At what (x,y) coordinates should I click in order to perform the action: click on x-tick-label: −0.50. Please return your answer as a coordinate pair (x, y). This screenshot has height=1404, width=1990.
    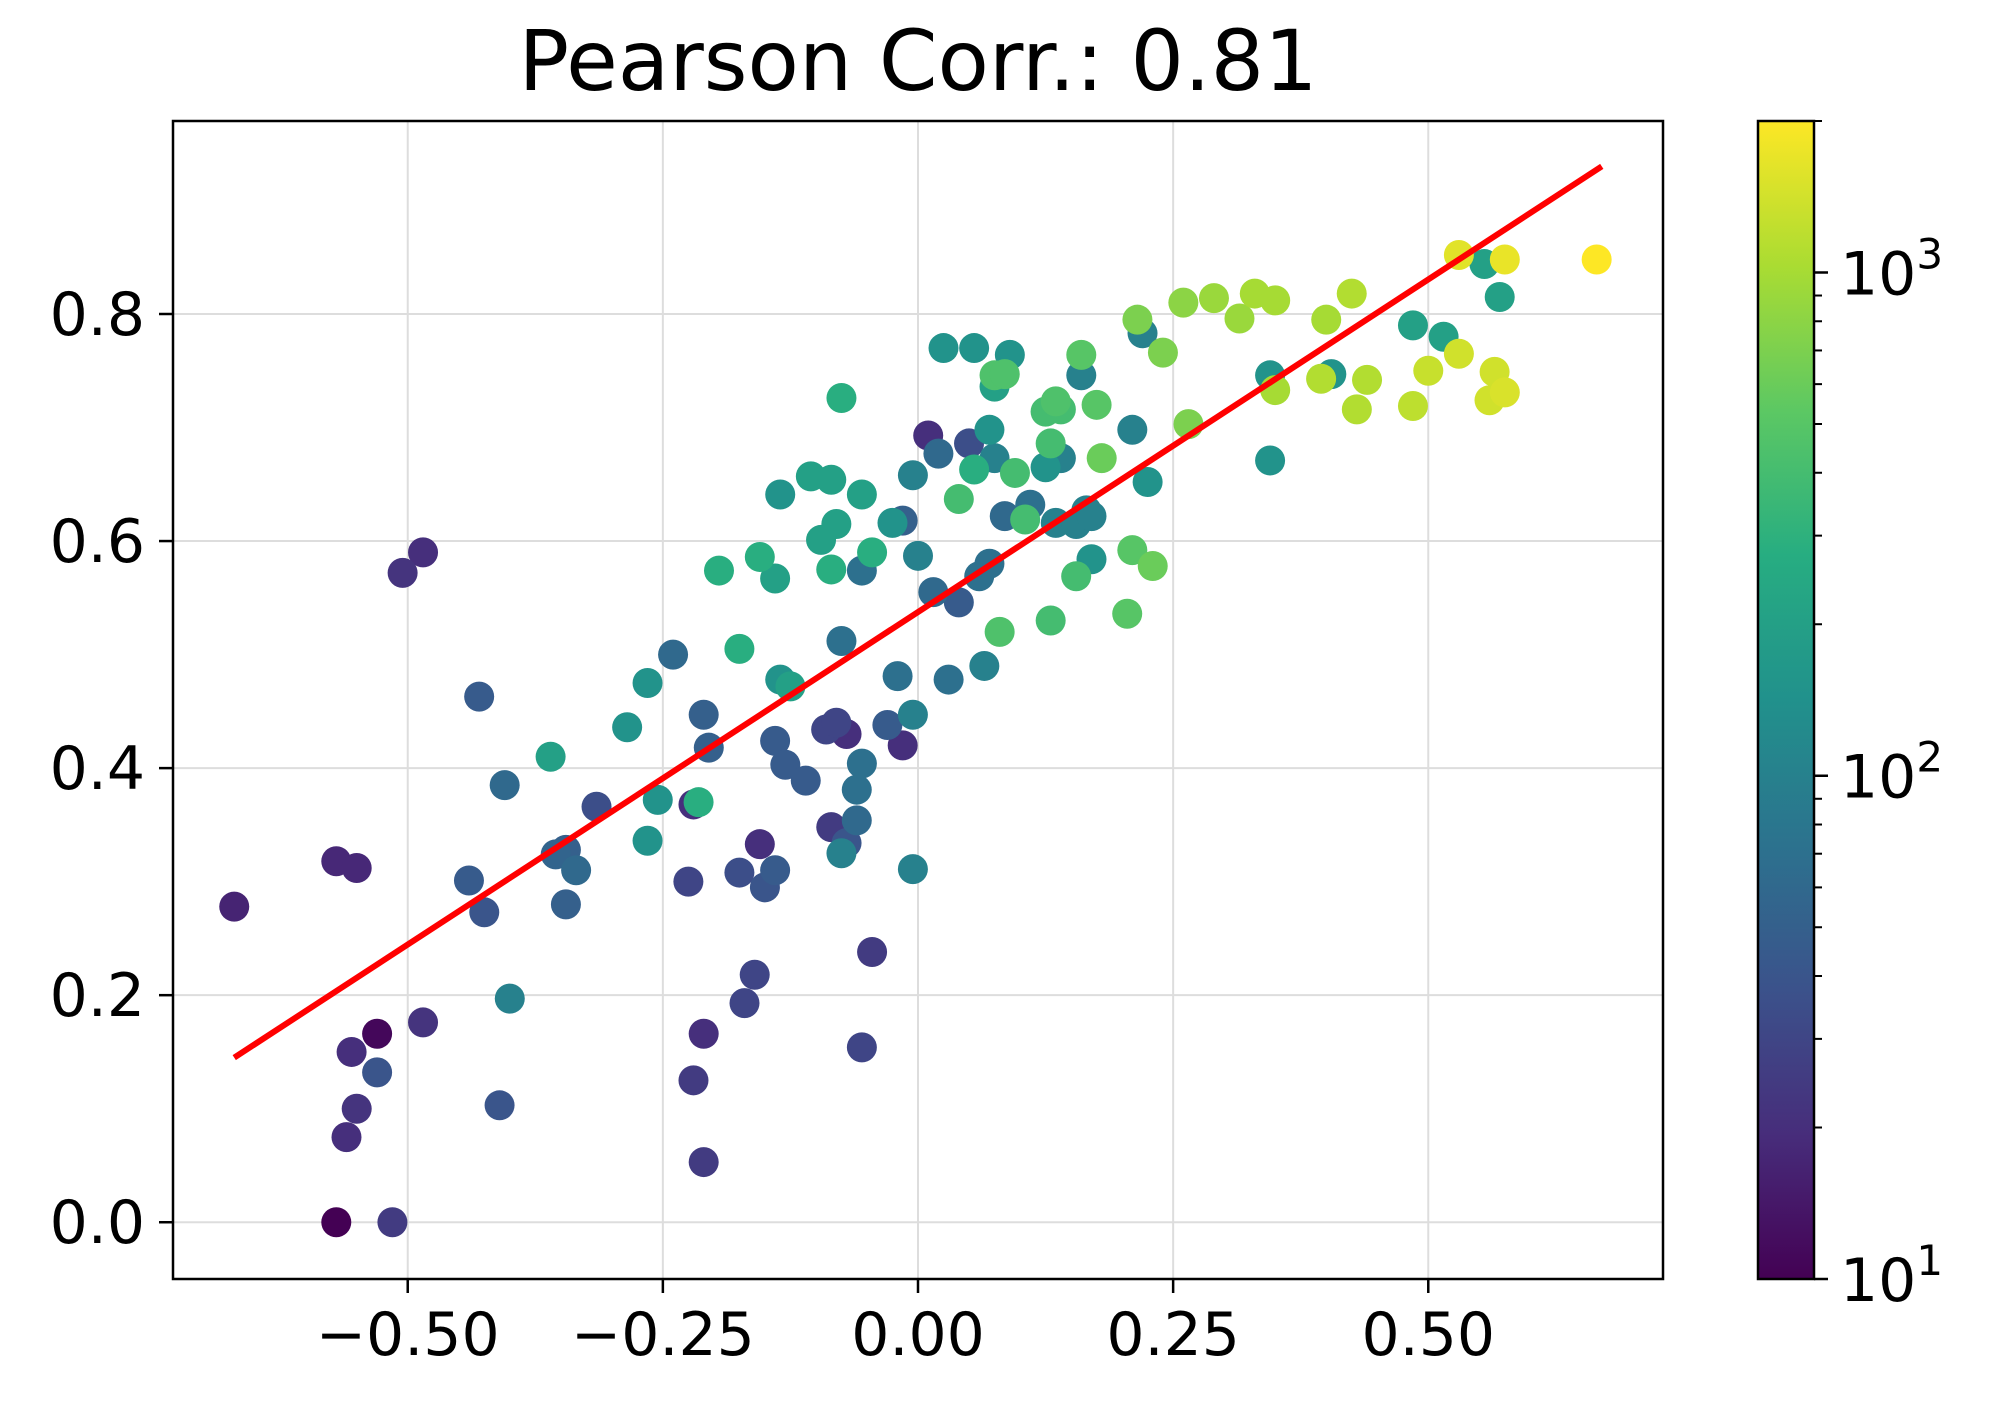
    Looking at the image, I should click on (408, 1335).